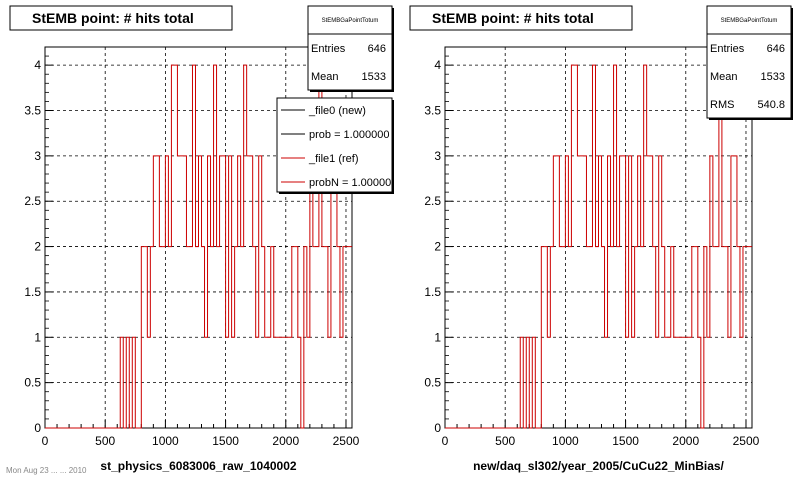  I want to click on ytick-label-0-7: 3.5, so click(32, 111).